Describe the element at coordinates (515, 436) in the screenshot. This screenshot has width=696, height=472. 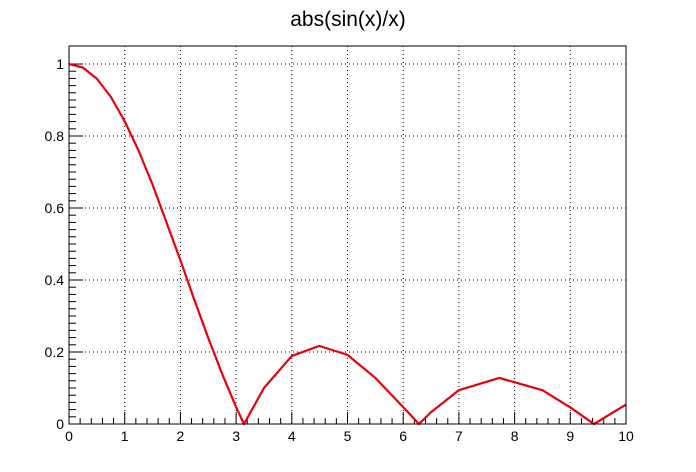
I see `x-tick-label: 8` at that location.